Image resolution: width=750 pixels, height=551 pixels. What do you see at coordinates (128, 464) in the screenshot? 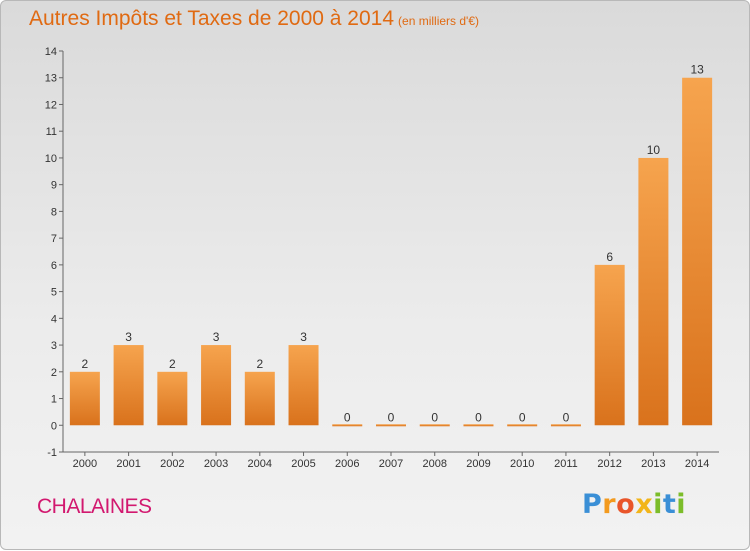
I see `x-tick-label: 2001` at bounding box center [128, 464].